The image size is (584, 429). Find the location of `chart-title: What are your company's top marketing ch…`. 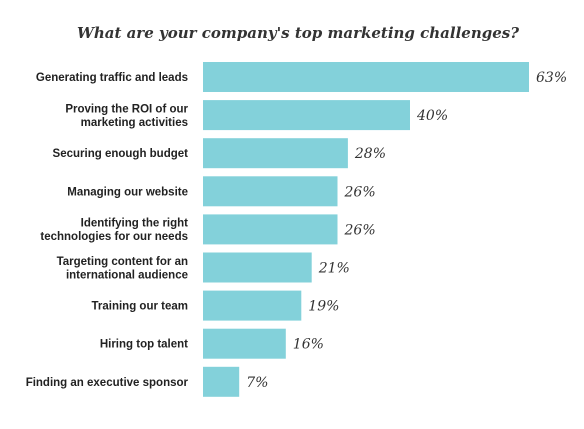

chart-title: What are your company's top marketing ch… is located at coordinates (298, 33).